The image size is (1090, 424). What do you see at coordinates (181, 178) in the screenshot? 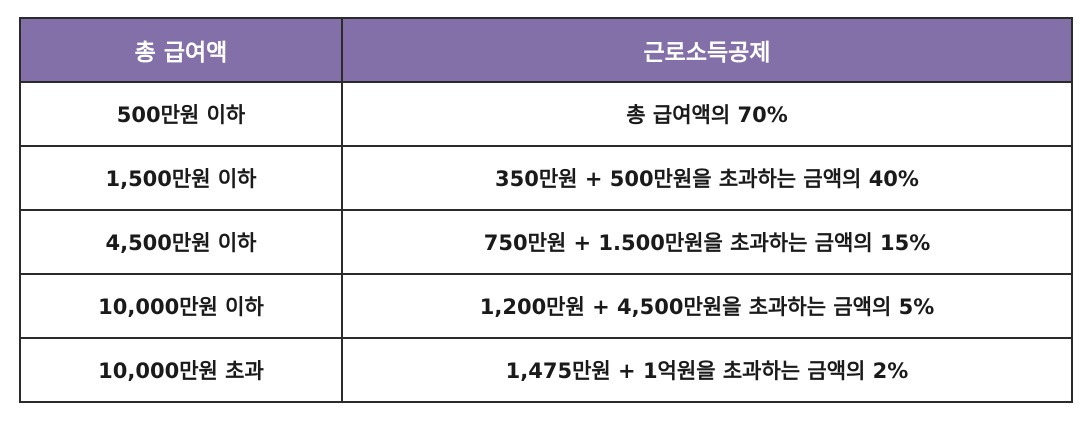
I see `salary-bracket-cell: 1,500만원 이하` at bounding box center [181, 178].